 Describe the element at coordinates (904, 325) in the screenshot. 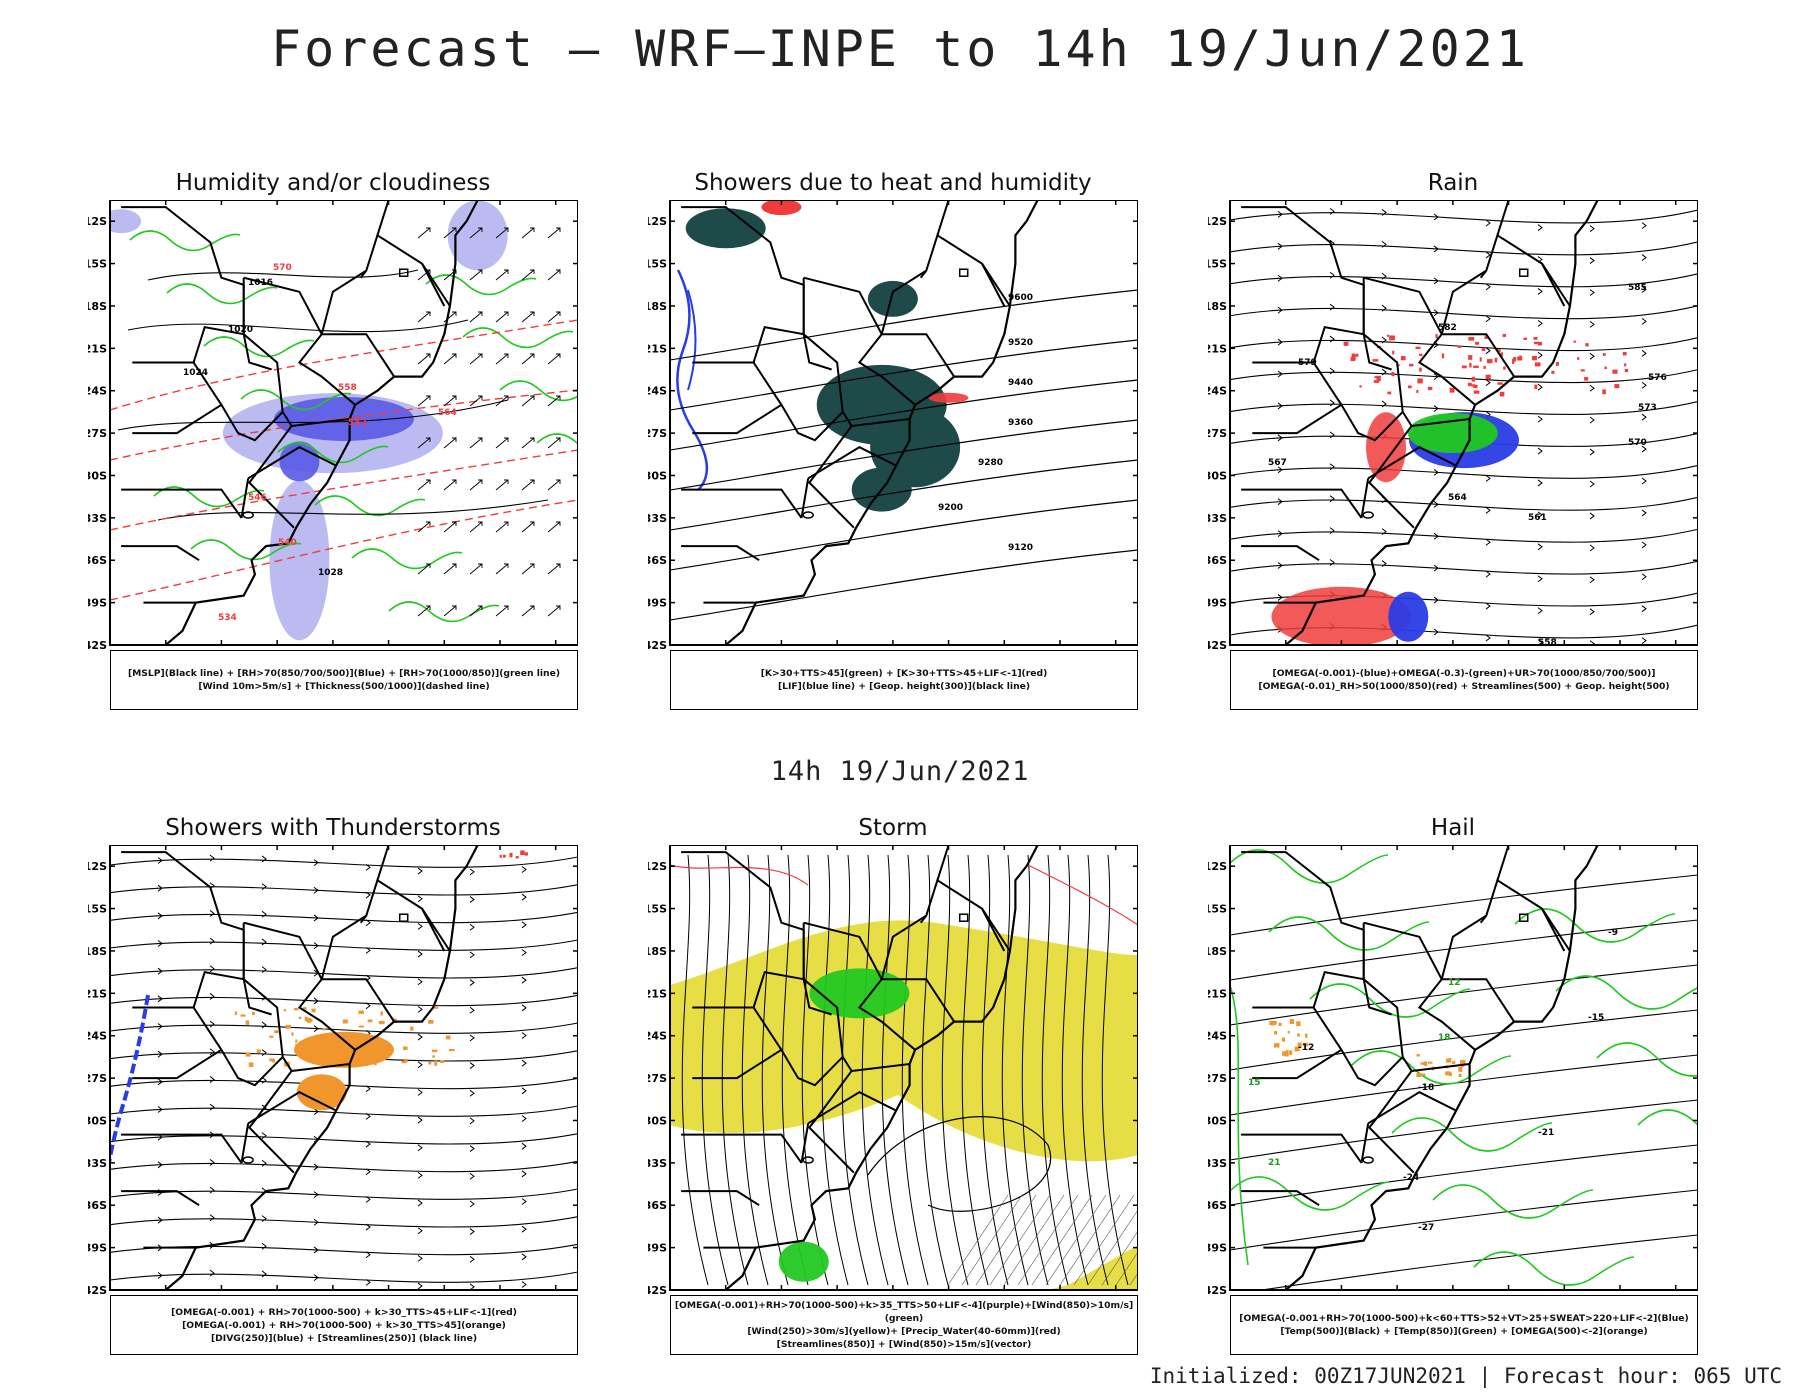

I see `geop-height-line` at that location.